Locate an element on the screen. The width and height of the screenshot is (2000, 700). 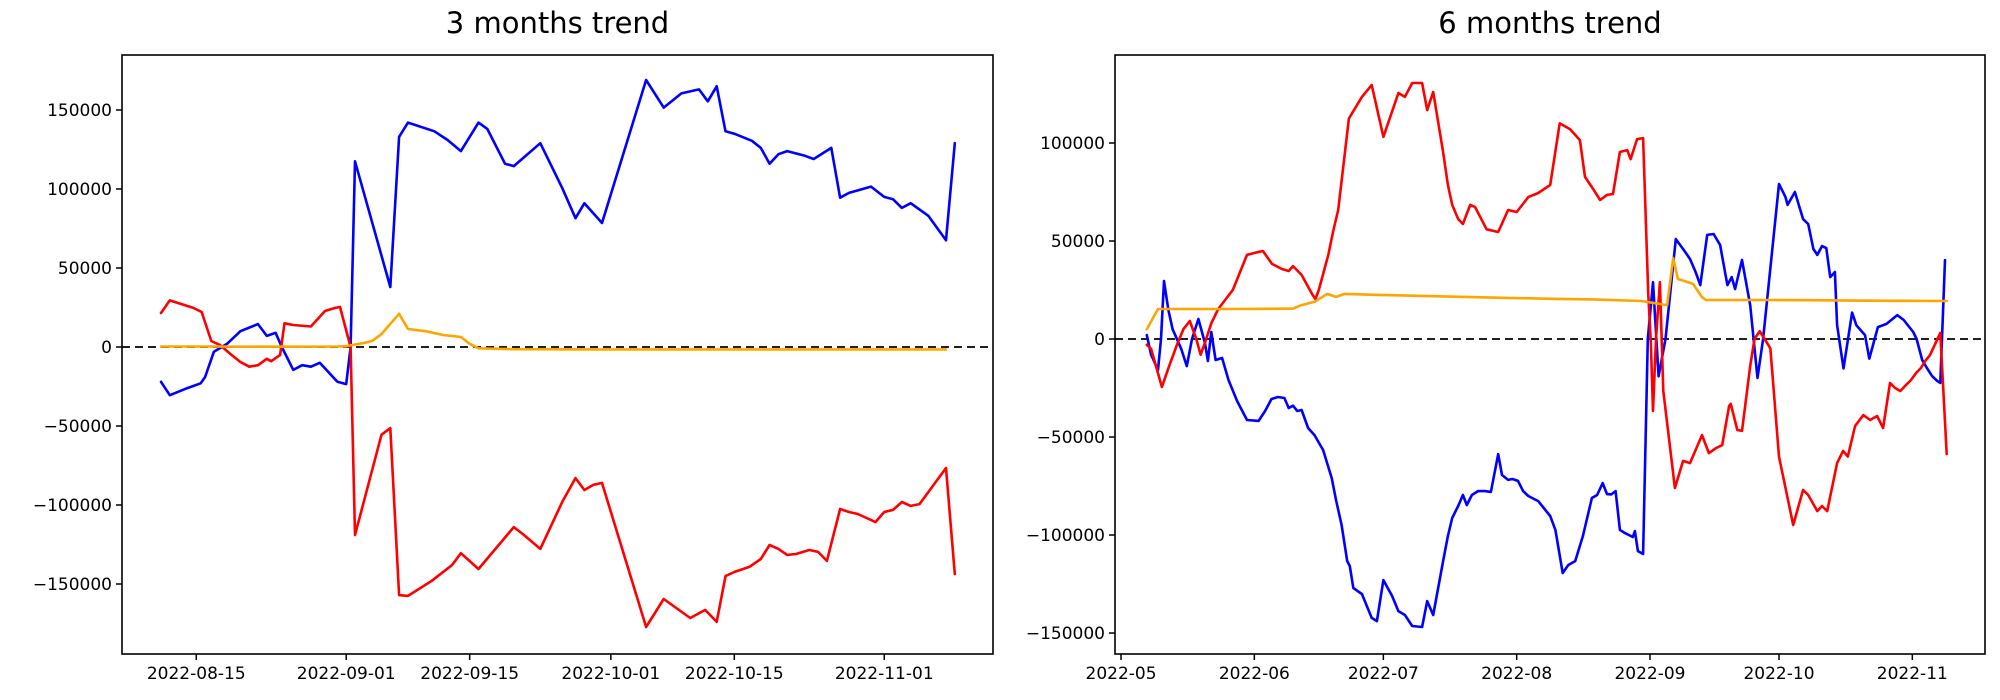
x-tick-label: 2022-09-15 is located at coordinates (469, 674).